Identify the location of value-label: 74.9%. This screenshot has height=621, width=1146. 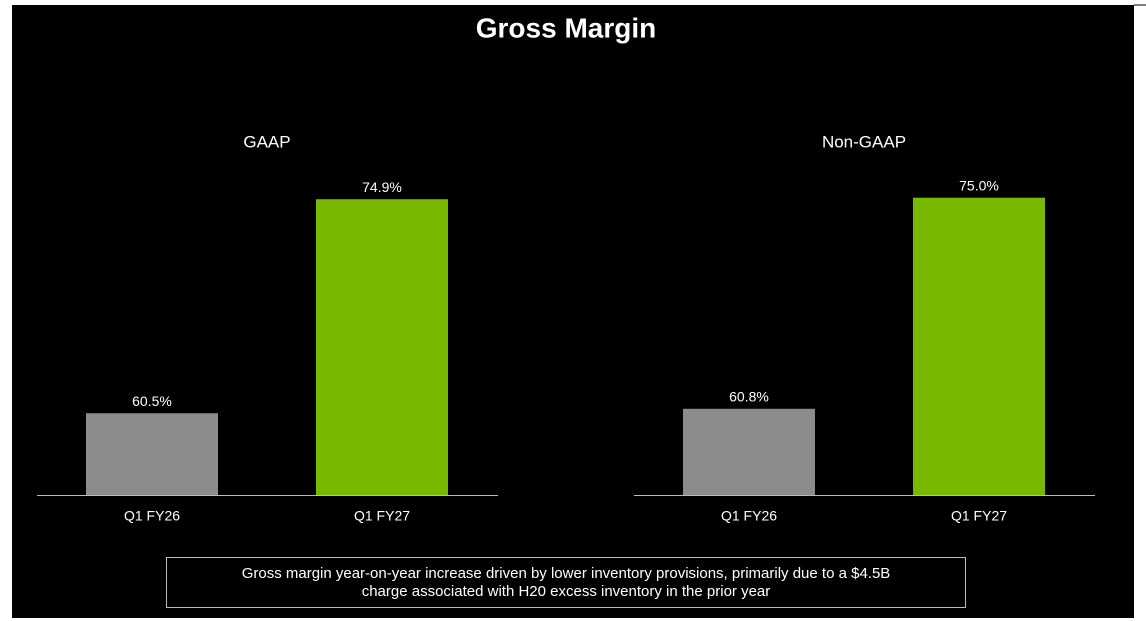
(382, 187).